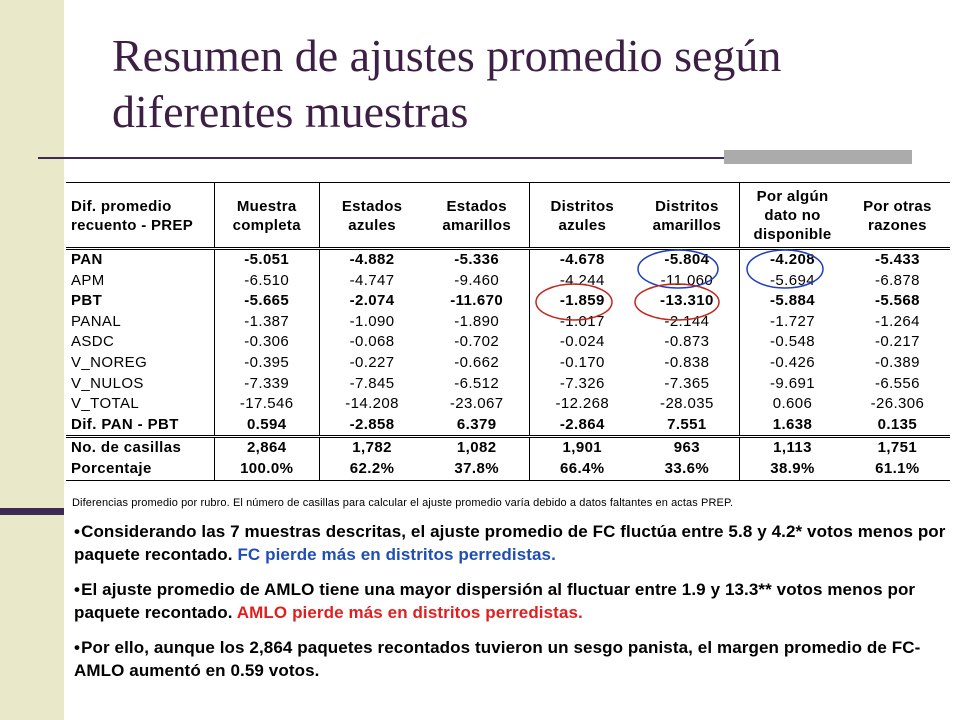  Describe the element at coordinates (582, 259) in the screenshot. I see `table-cell: -4.678` at that location.